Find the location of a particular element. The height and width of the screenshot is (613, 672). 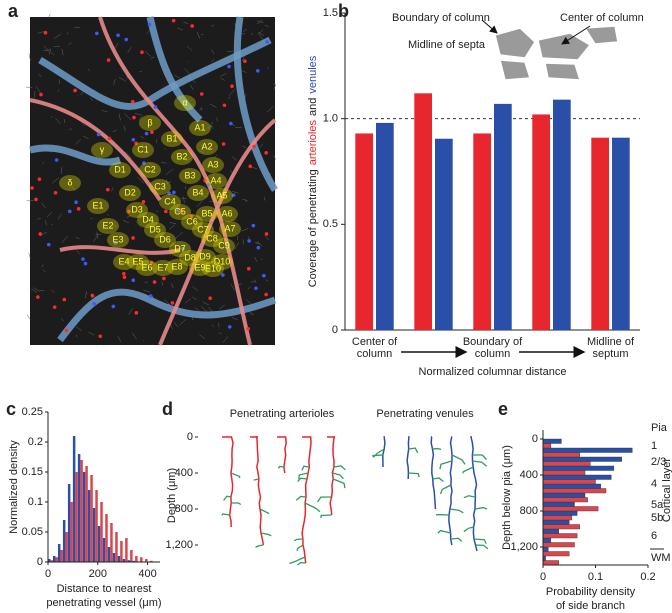

inset-label: Center of column is located at coordinates (602, 18).